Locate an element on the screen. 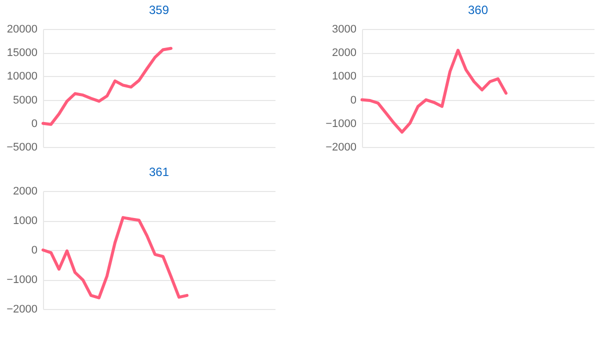 This screenshot has height=349, width=607. y-tick-label: 5000 is located at coordinates (25, 100).